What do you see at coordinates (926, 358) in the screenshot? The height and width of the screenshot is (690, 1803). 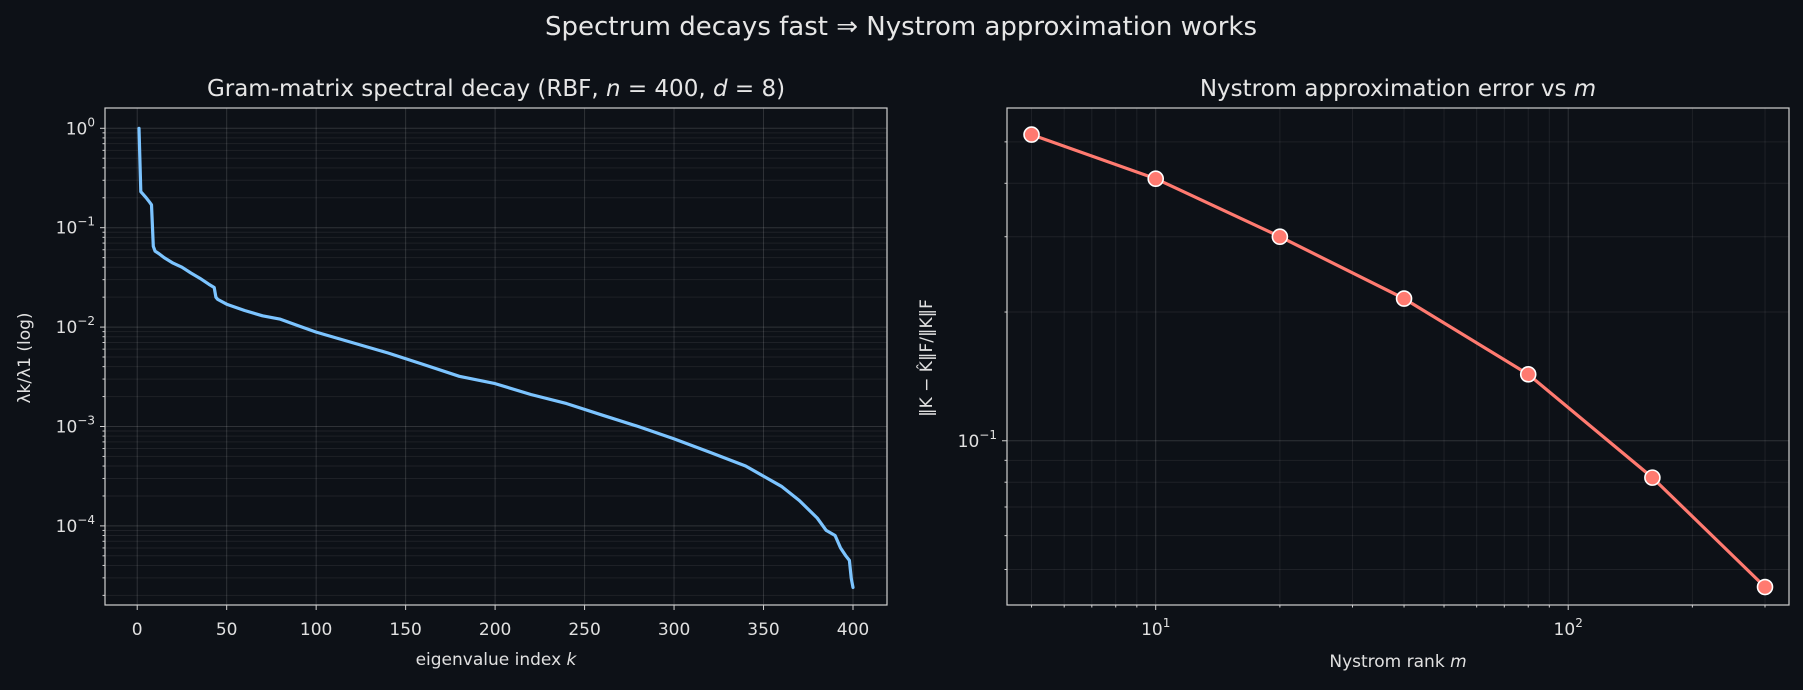 I see `nystrom-error-ylabel: ‖K − K̂‖F/‖K‖F` at bounding box center [926, 358].